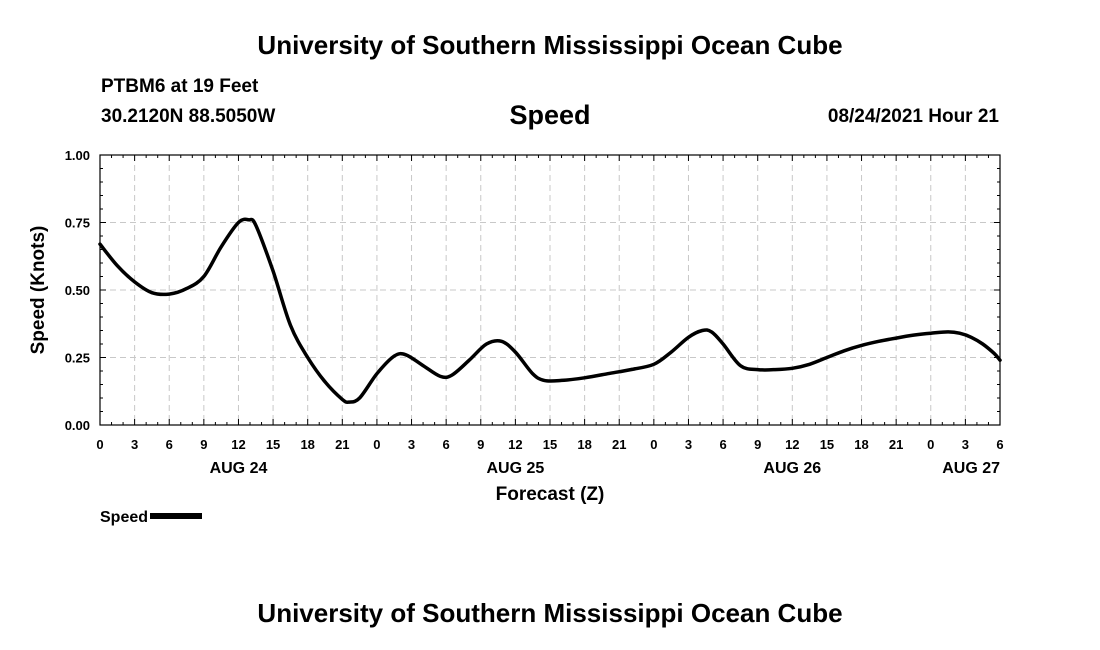 This screenshot has width=1100, height=650. I want to click on x-axis-label: Forecast (Z), so click(550, 494).